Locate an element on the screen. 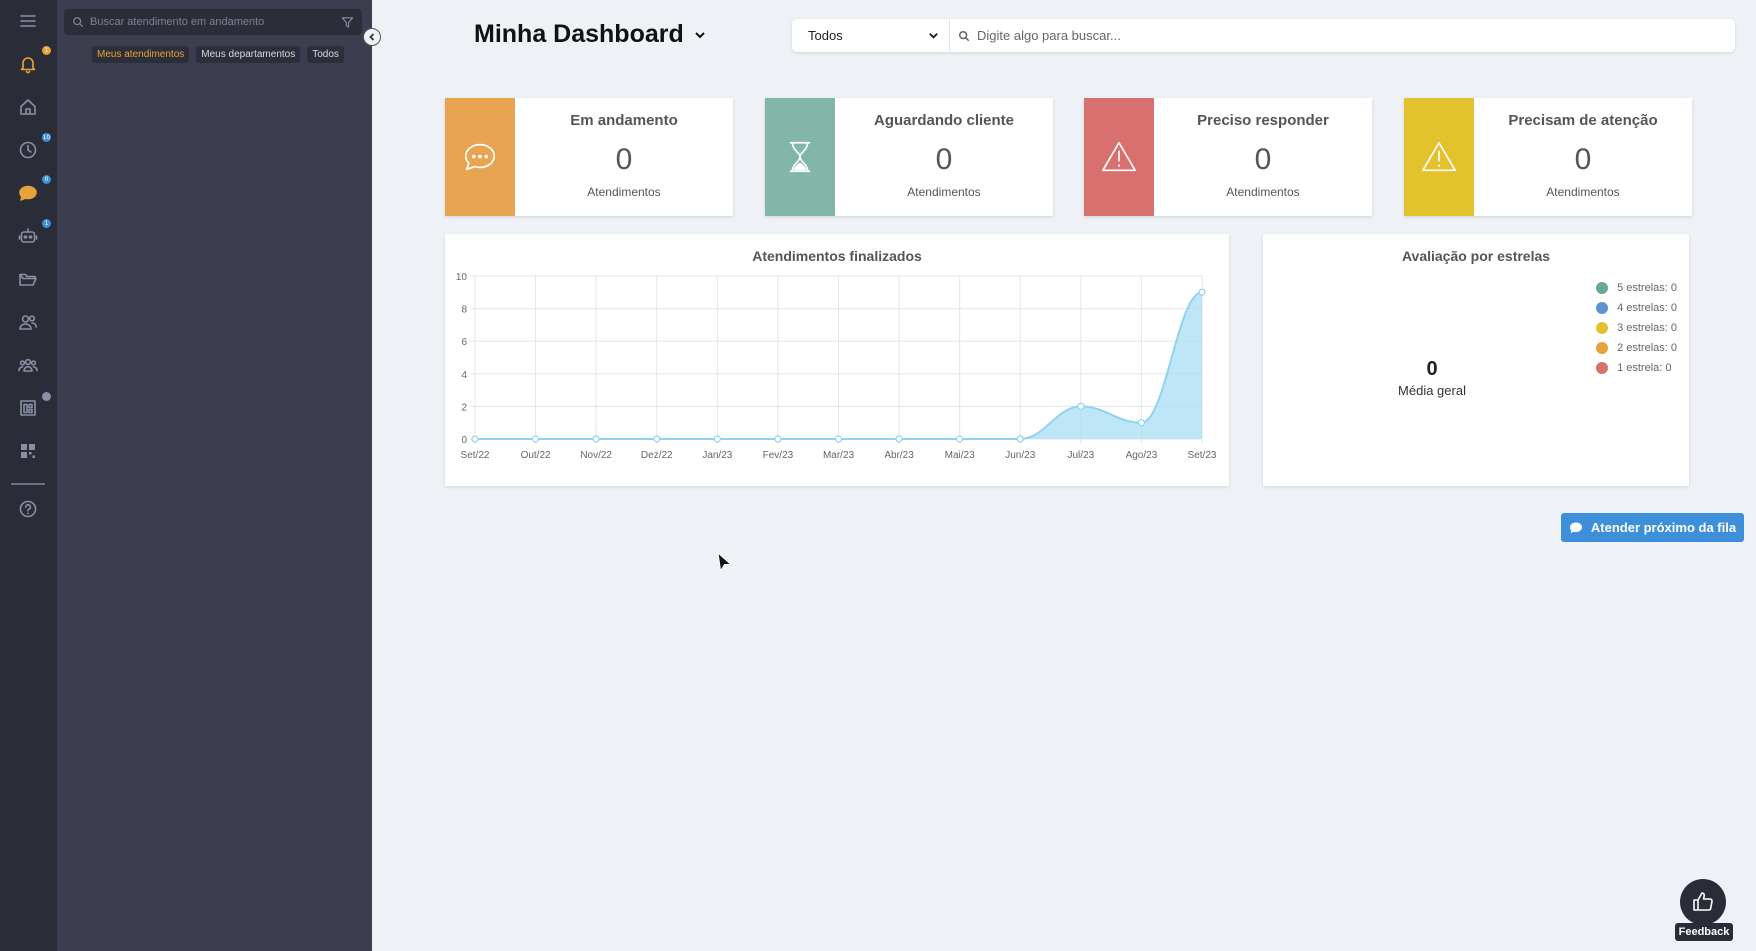 Image resolution: width=1756 pixels, height=951 pixels. mouse-cursor-icon is located at coordinates (725, 562).